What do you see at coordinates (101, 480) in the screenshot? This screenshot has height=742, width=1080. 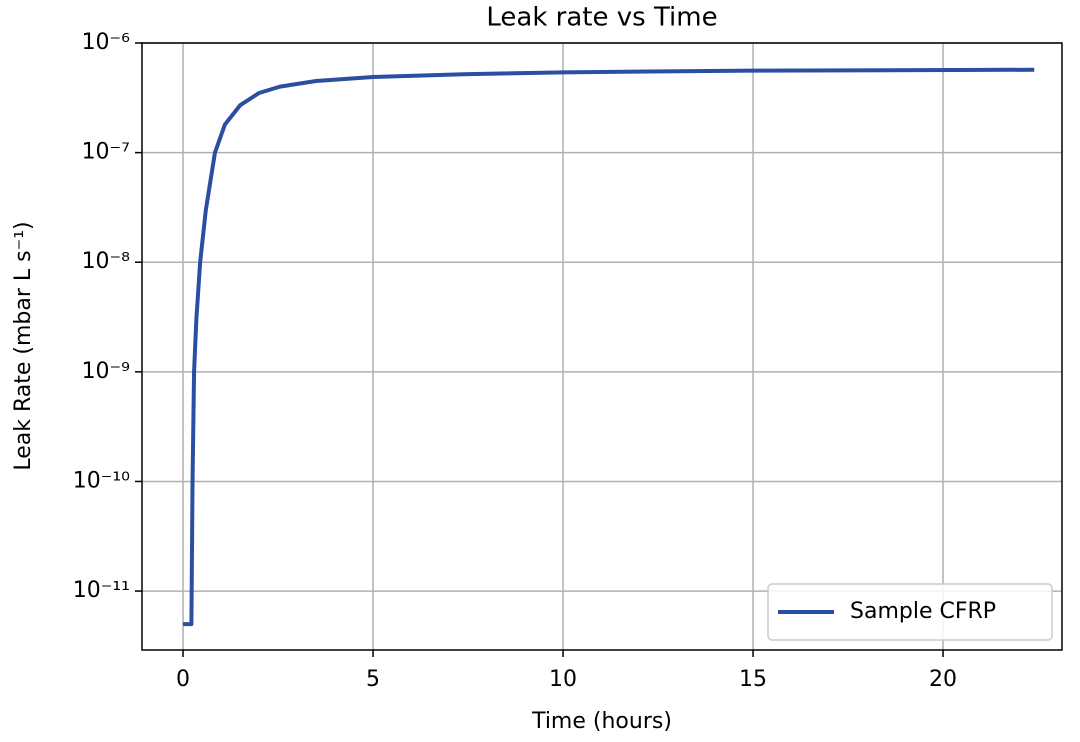 I see `y-tick-label: 10⁻¹⁰` at bounding box center [101, 480].